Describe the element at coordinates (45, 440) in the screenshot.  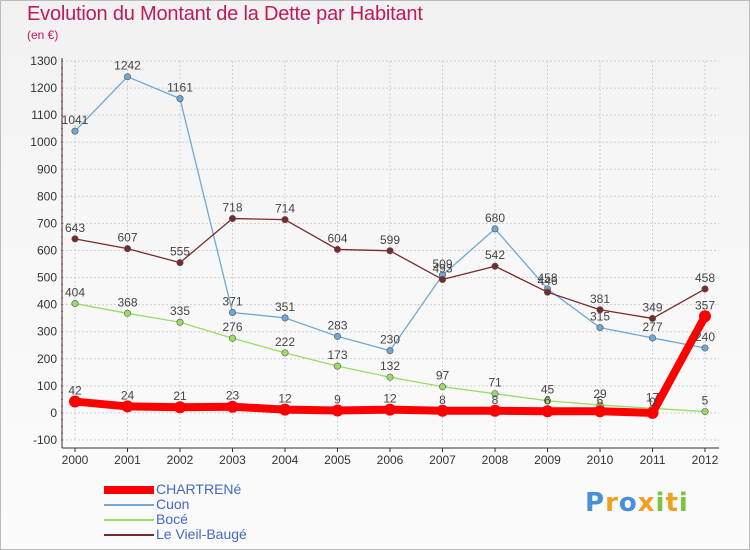
I see `y-tick-label: -100` at that location.